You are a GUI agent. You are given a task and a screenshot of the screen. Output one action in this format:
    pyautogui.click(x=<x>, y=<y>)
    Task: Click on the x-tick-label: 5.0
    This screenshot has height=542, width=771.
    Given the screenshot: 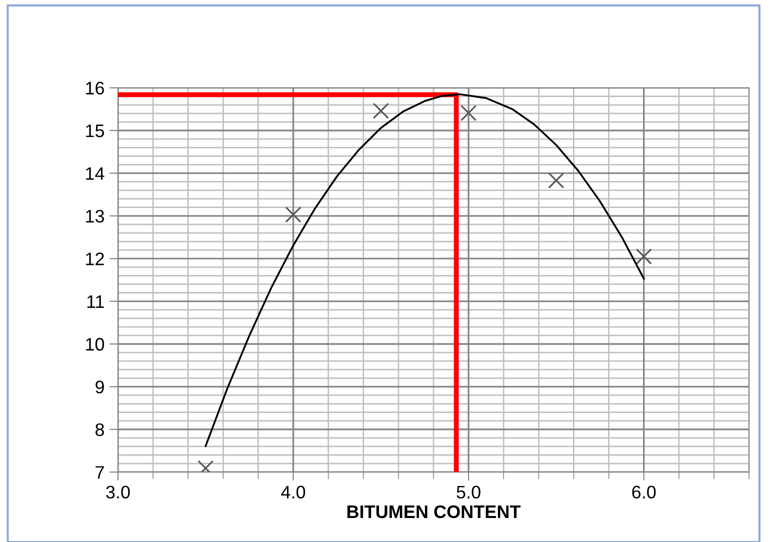 What is the action you would take?
    pyautogui.click(x=468, y=492)
    